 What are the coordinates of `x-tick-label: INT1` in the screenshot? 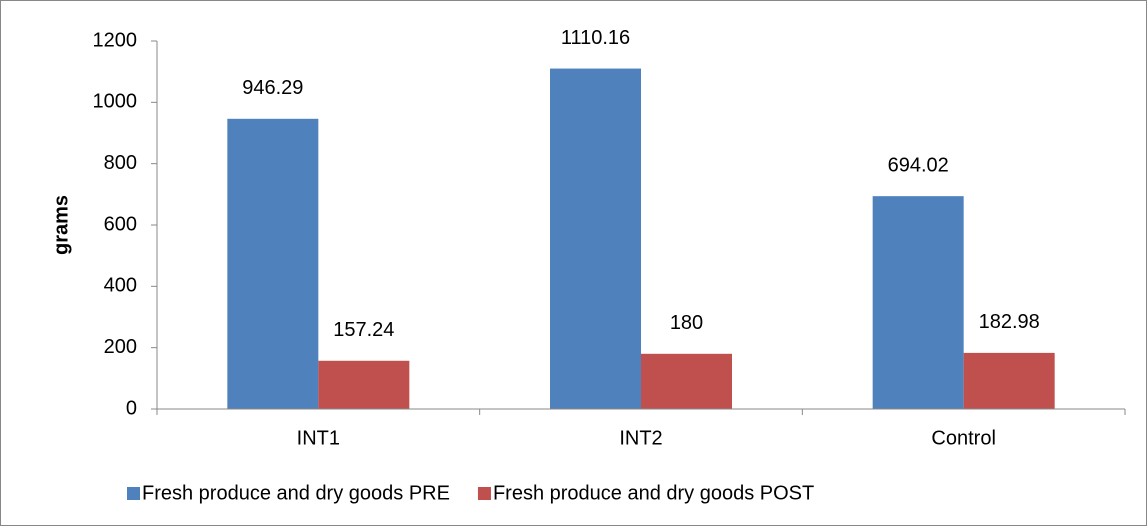 It's located at (318, 438).